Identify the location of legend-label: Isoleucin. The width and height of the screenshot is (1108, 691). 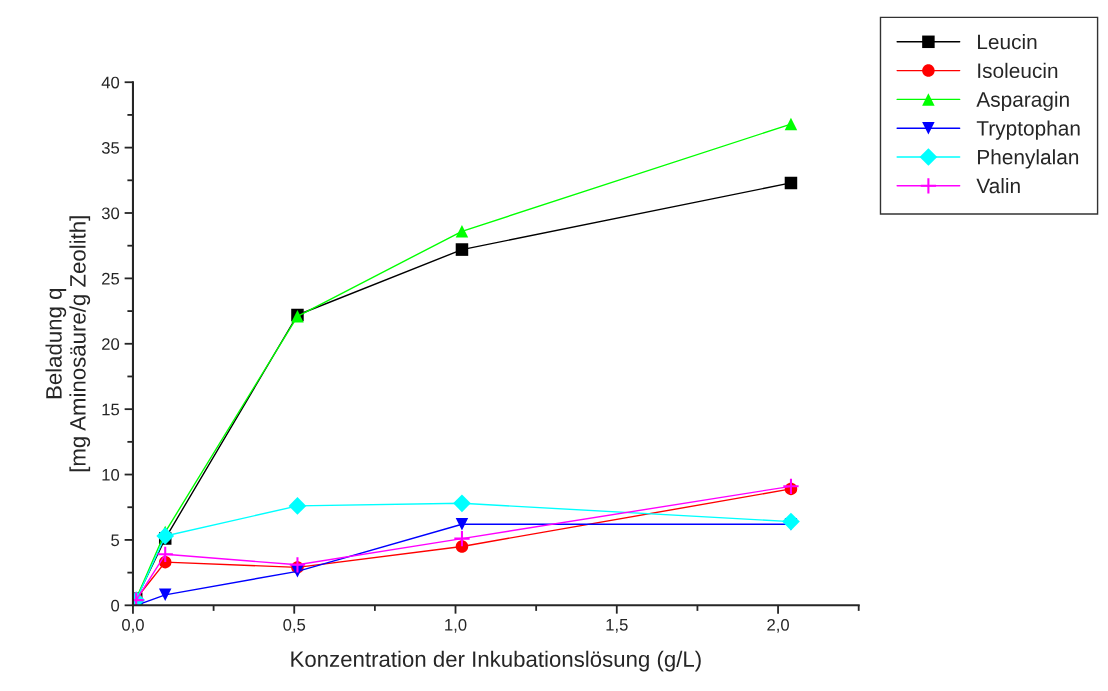
(1018, 70).